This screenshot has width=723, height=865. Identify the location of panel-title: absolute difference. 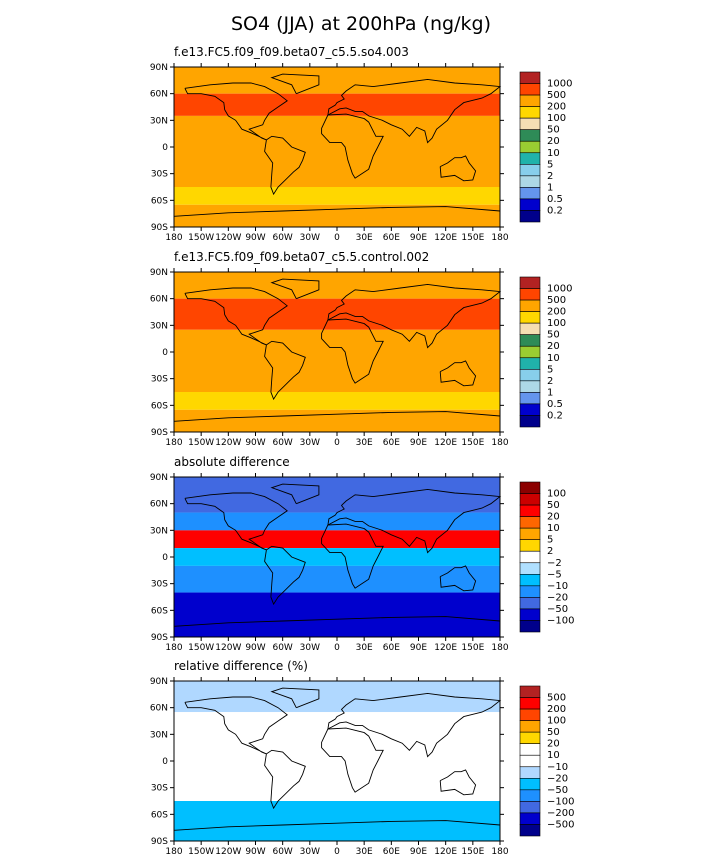
(232, 462).